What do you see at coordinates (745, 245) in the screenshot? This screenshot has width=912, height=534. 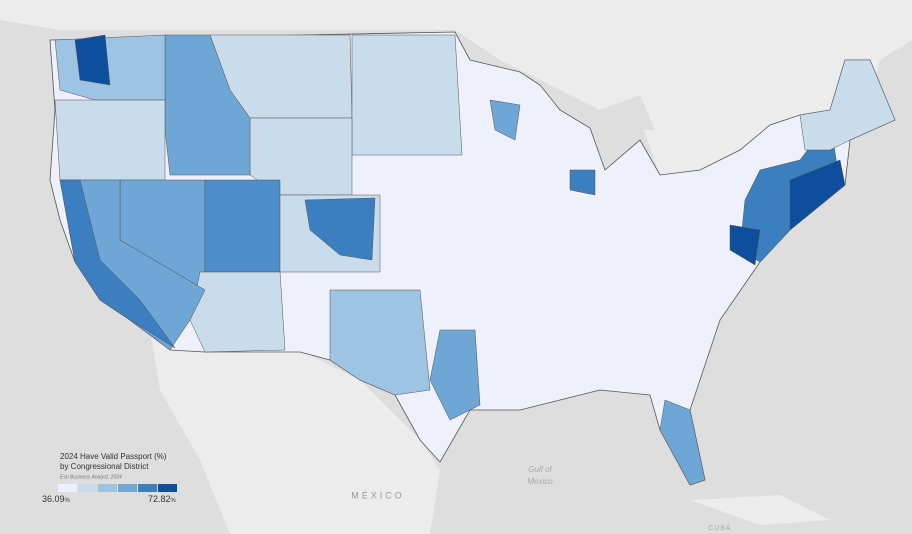 I see `dc` at bounding box center [745, 245].